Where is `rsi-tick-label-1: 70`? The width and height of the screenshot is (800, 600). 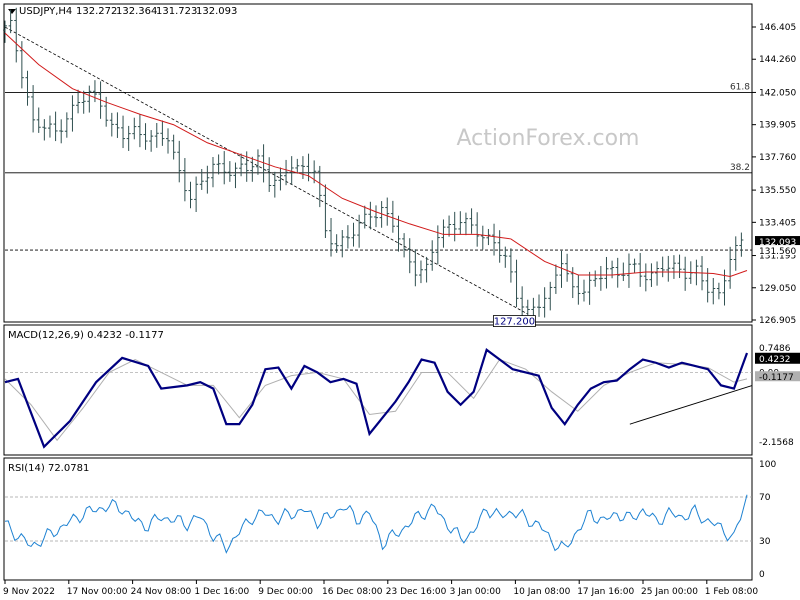
rsi-tick-label-1: 70 is located at coordinates (765, 498).